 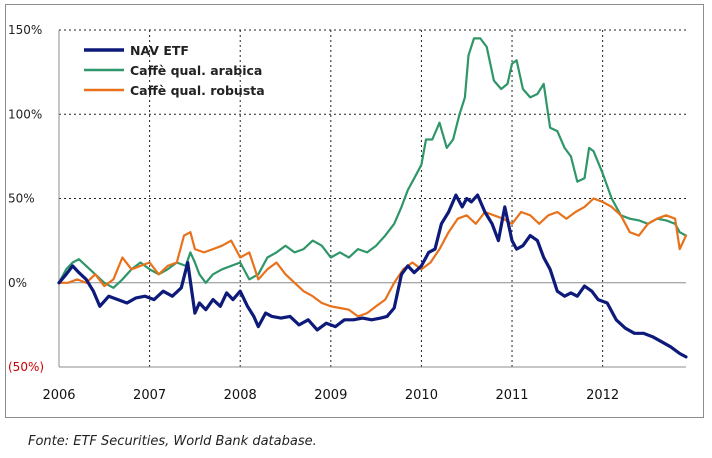 I want to click on y-tick-label: 100%, so click(x=25, y=114).